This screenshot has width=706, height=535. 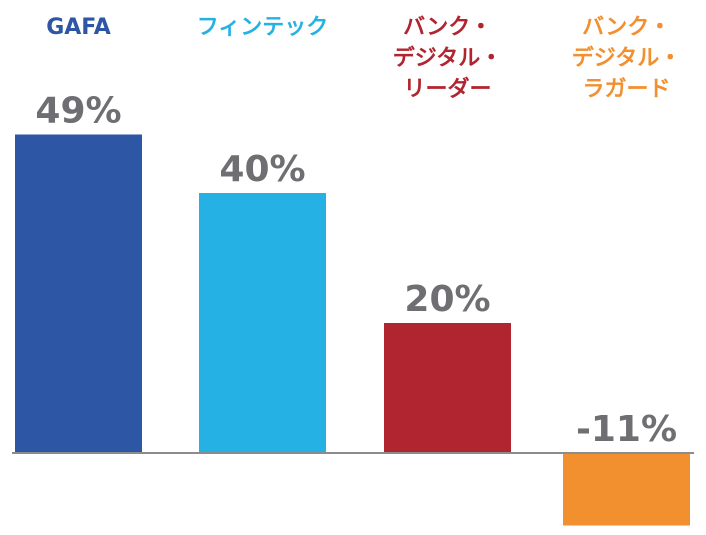 I want to click on category-label-1-line-1: GAFA, so click(x=78, y=27).